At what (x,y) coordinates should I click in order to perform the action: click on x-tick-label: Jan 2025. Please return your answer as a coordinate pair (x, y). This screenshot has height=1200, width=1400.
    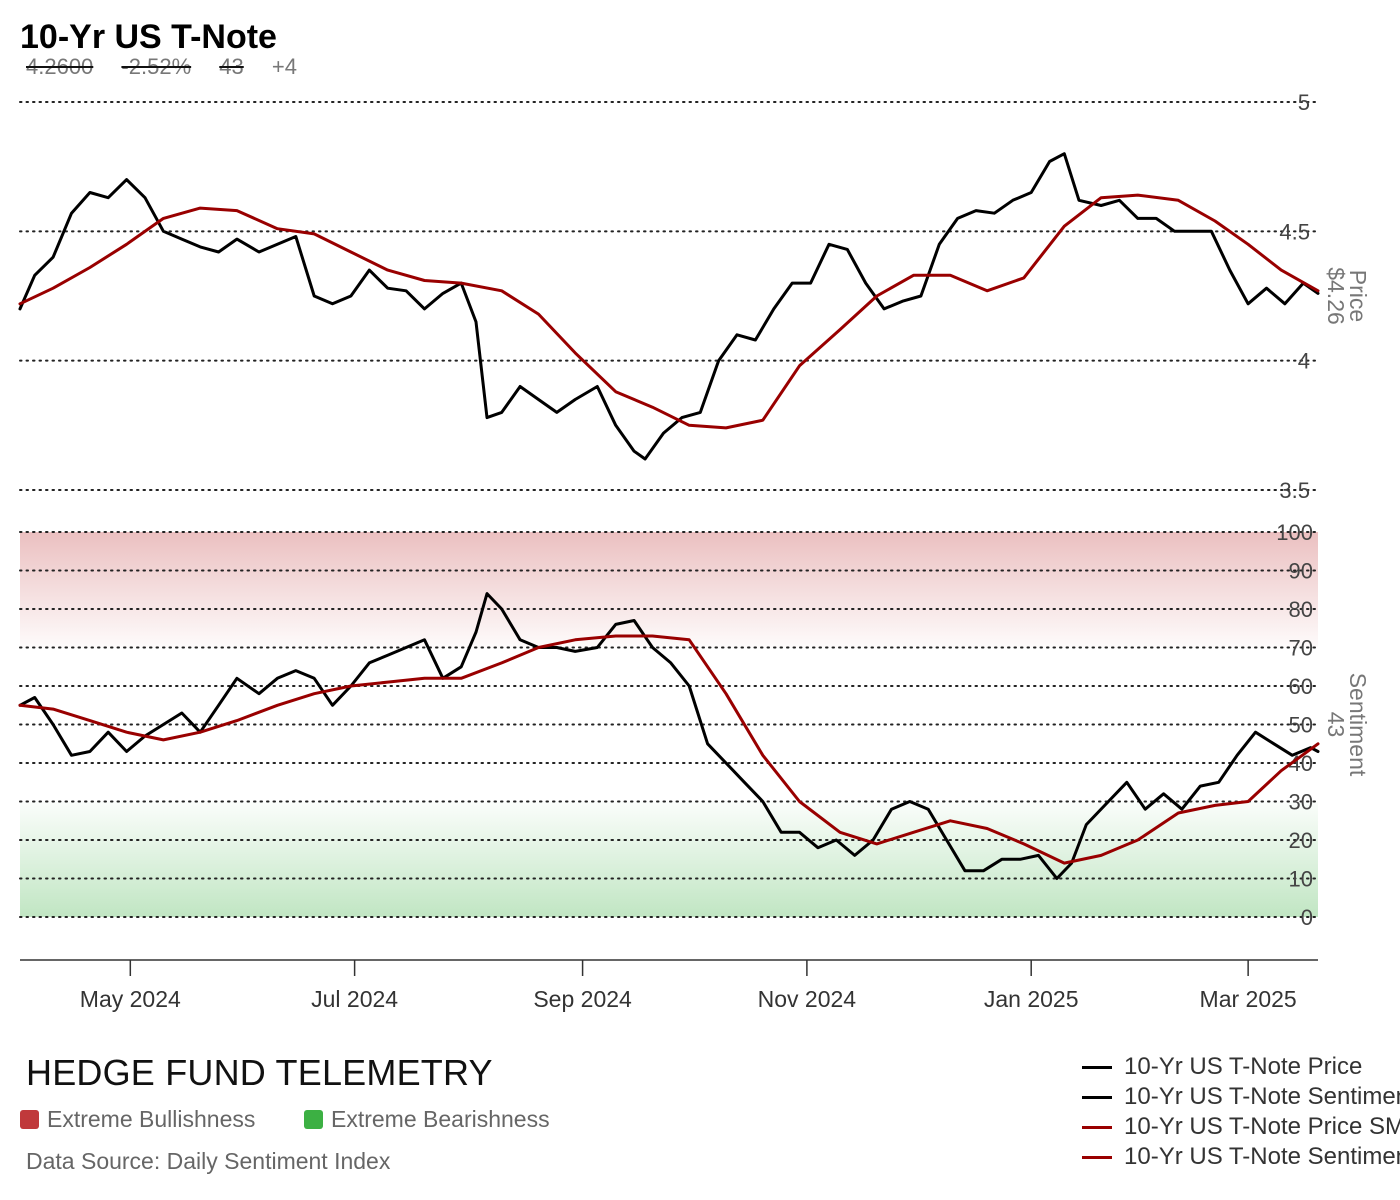
    Looking at the image, I should click on (1031, 999).